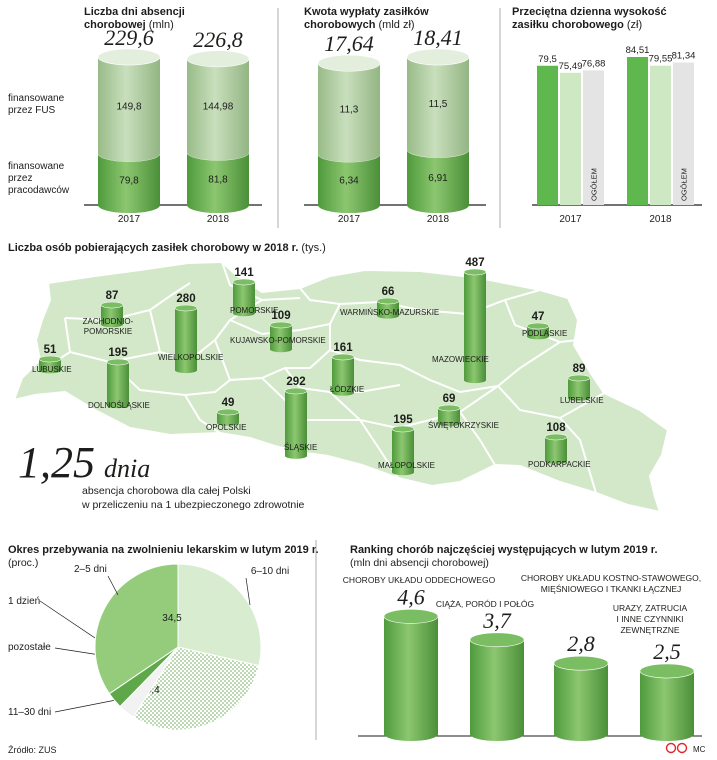  Describe the element at coordinates (228, 412) in the screenshot. I see `map-cylinder-11-top` at that location.